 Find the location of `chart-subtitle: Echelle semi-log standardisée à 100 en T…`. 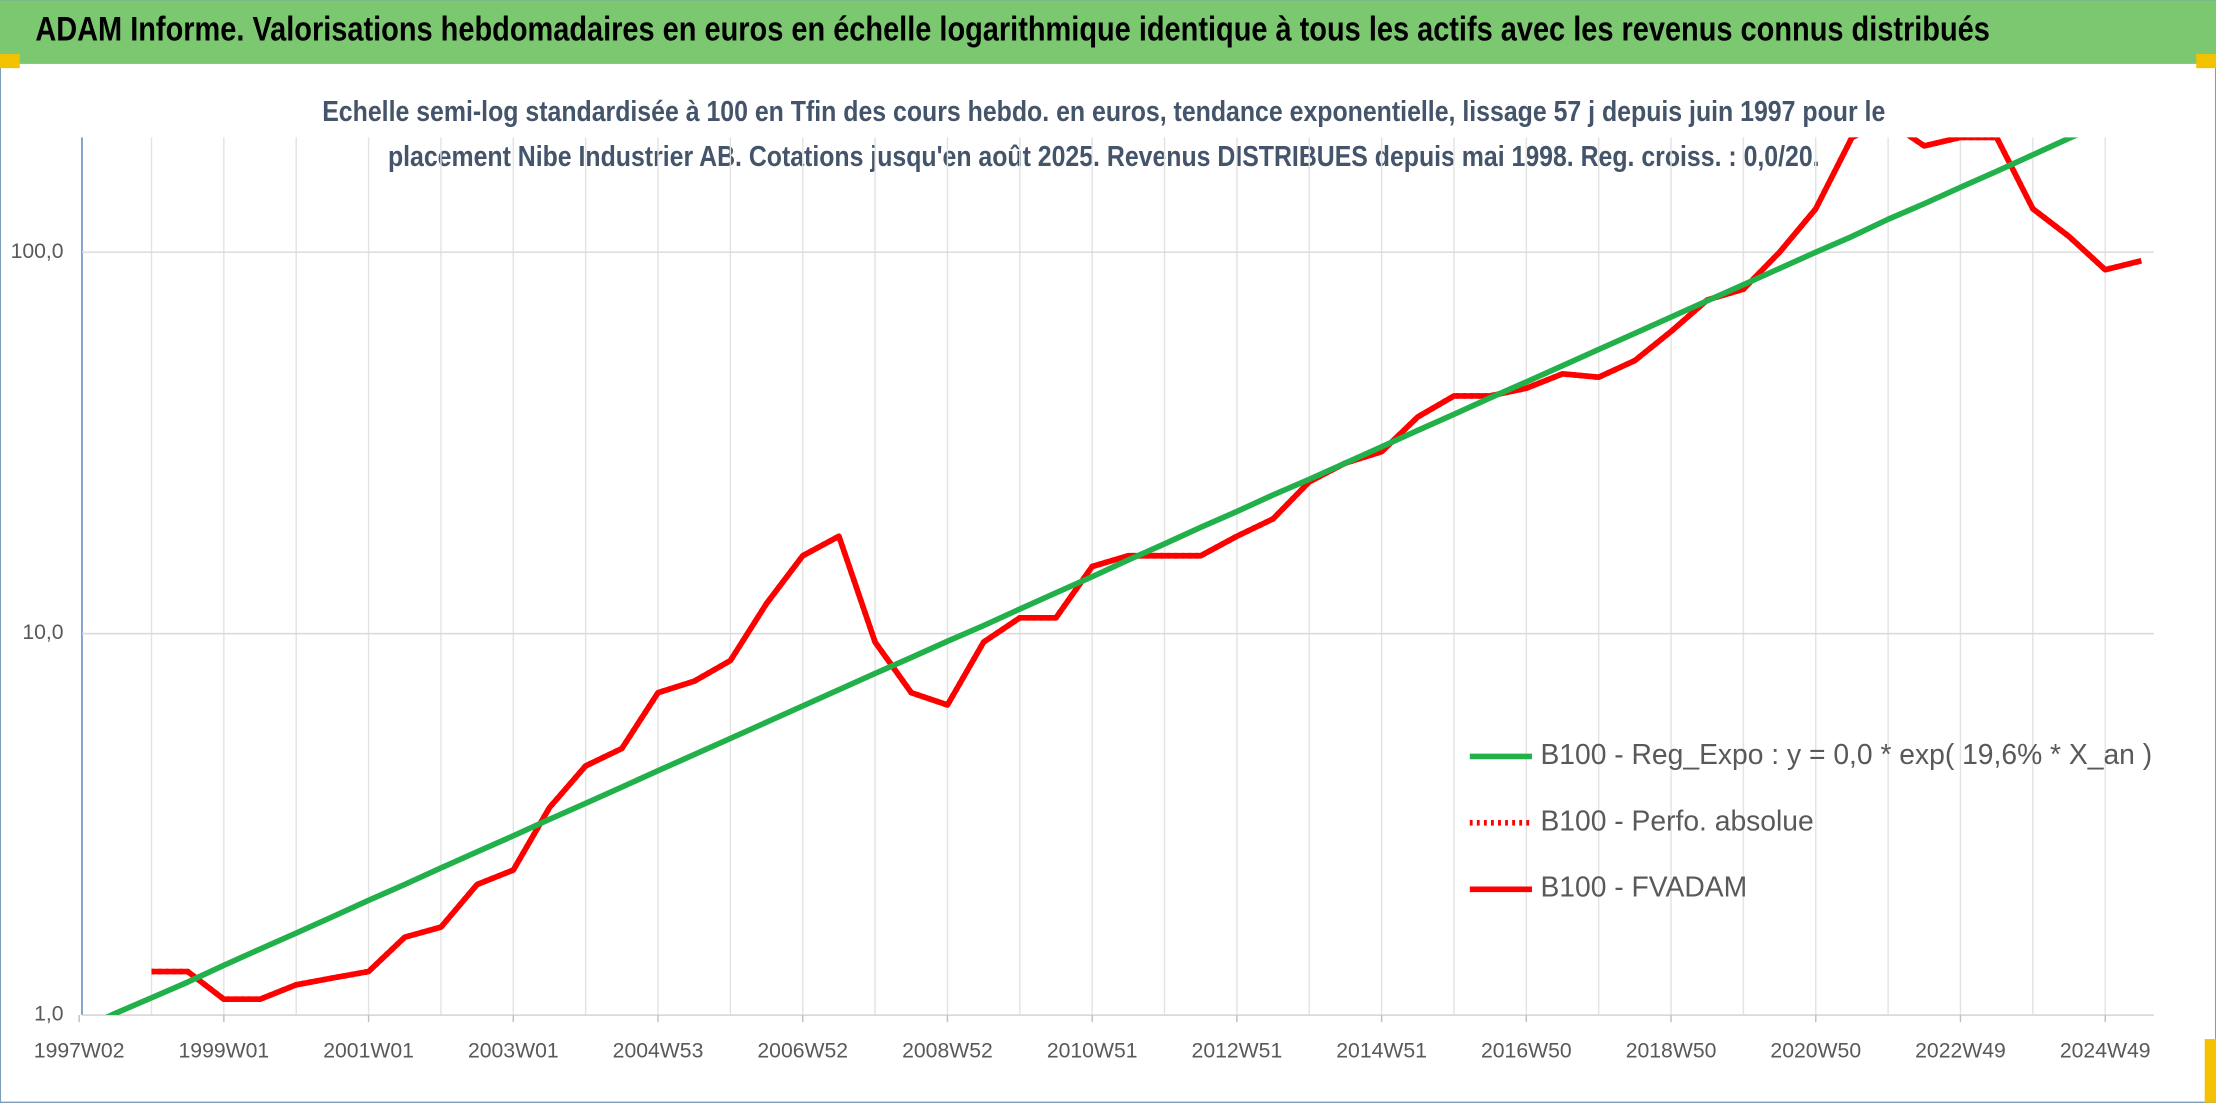

chart-subtitle: Echelle semi-log standardisée à 100 en T… is located at coordinates (1103, 111).